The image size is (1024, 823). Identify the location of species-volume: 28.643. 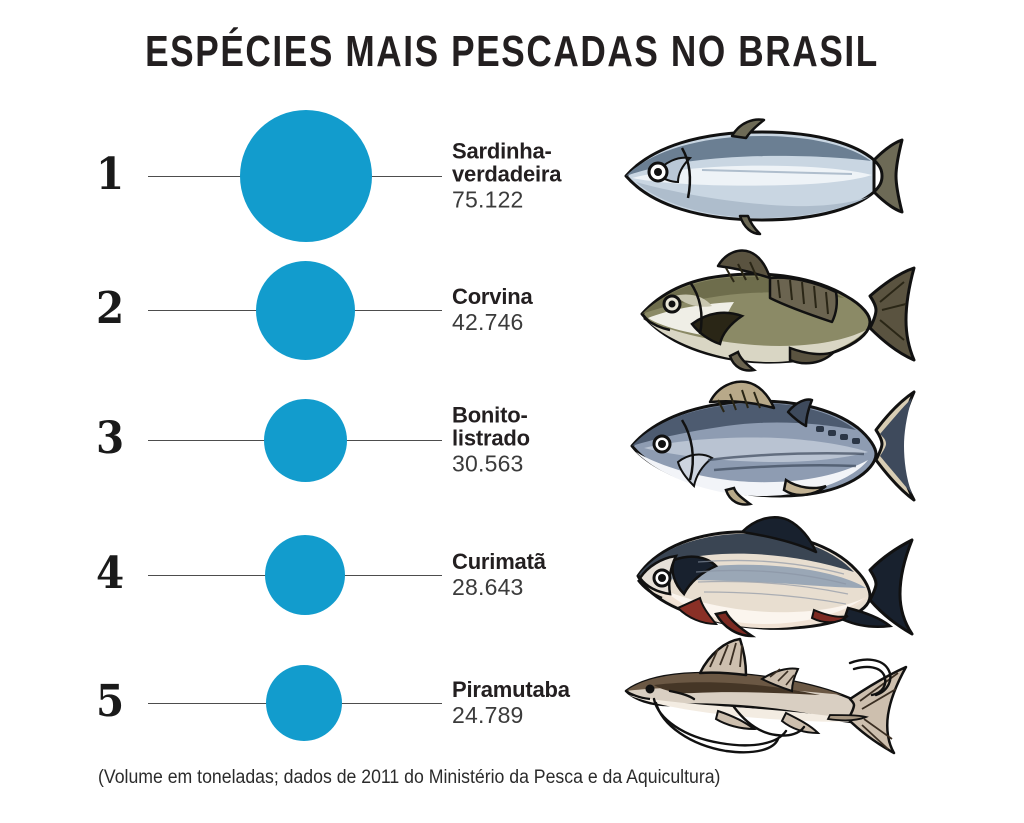
(488, 587).